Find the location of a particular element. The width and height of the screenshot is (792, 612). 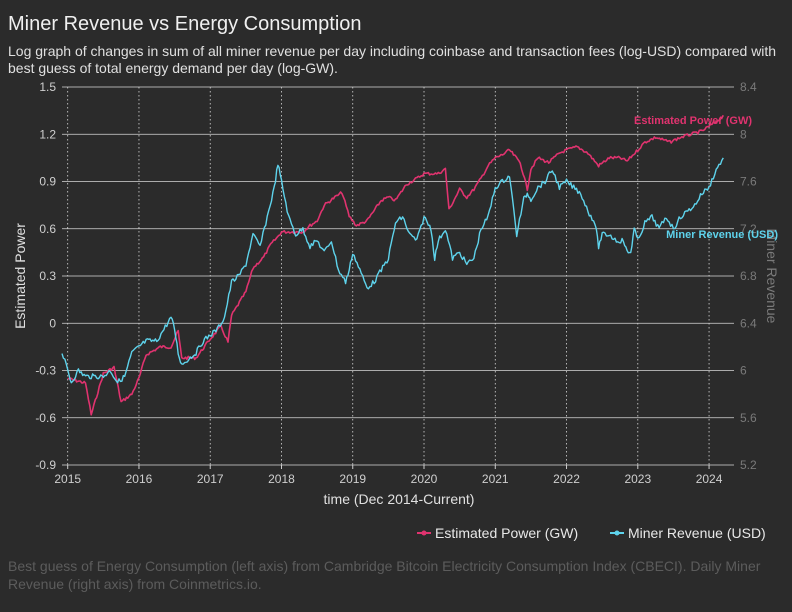

y-axis-label: Estimated Power is located at coordinates (20, 276).